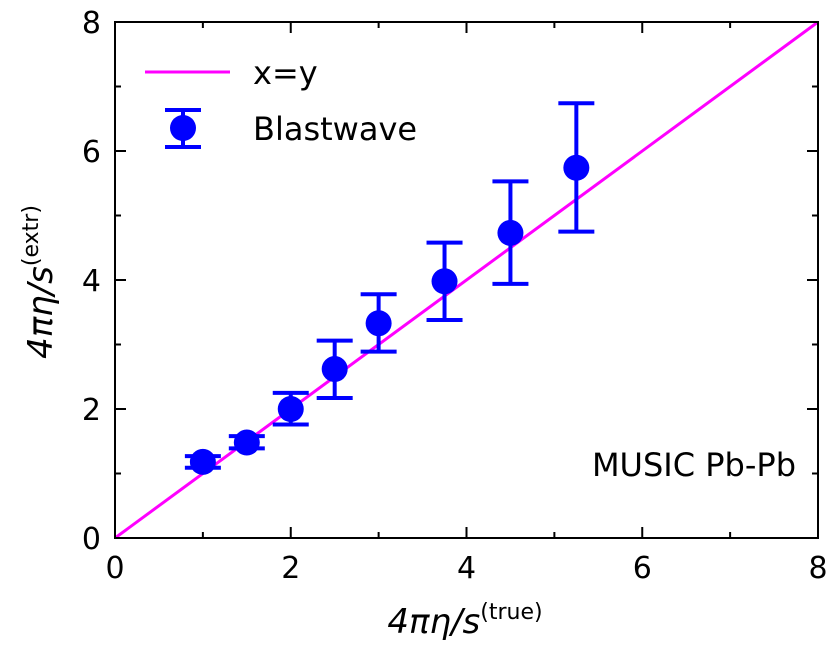 Image resolution: width=830 pixels, height=664 pixels. Describe the element at coordinates (41, 312) in the screenshot. I see `y-axis-label-main: 4πη/s` at that location.